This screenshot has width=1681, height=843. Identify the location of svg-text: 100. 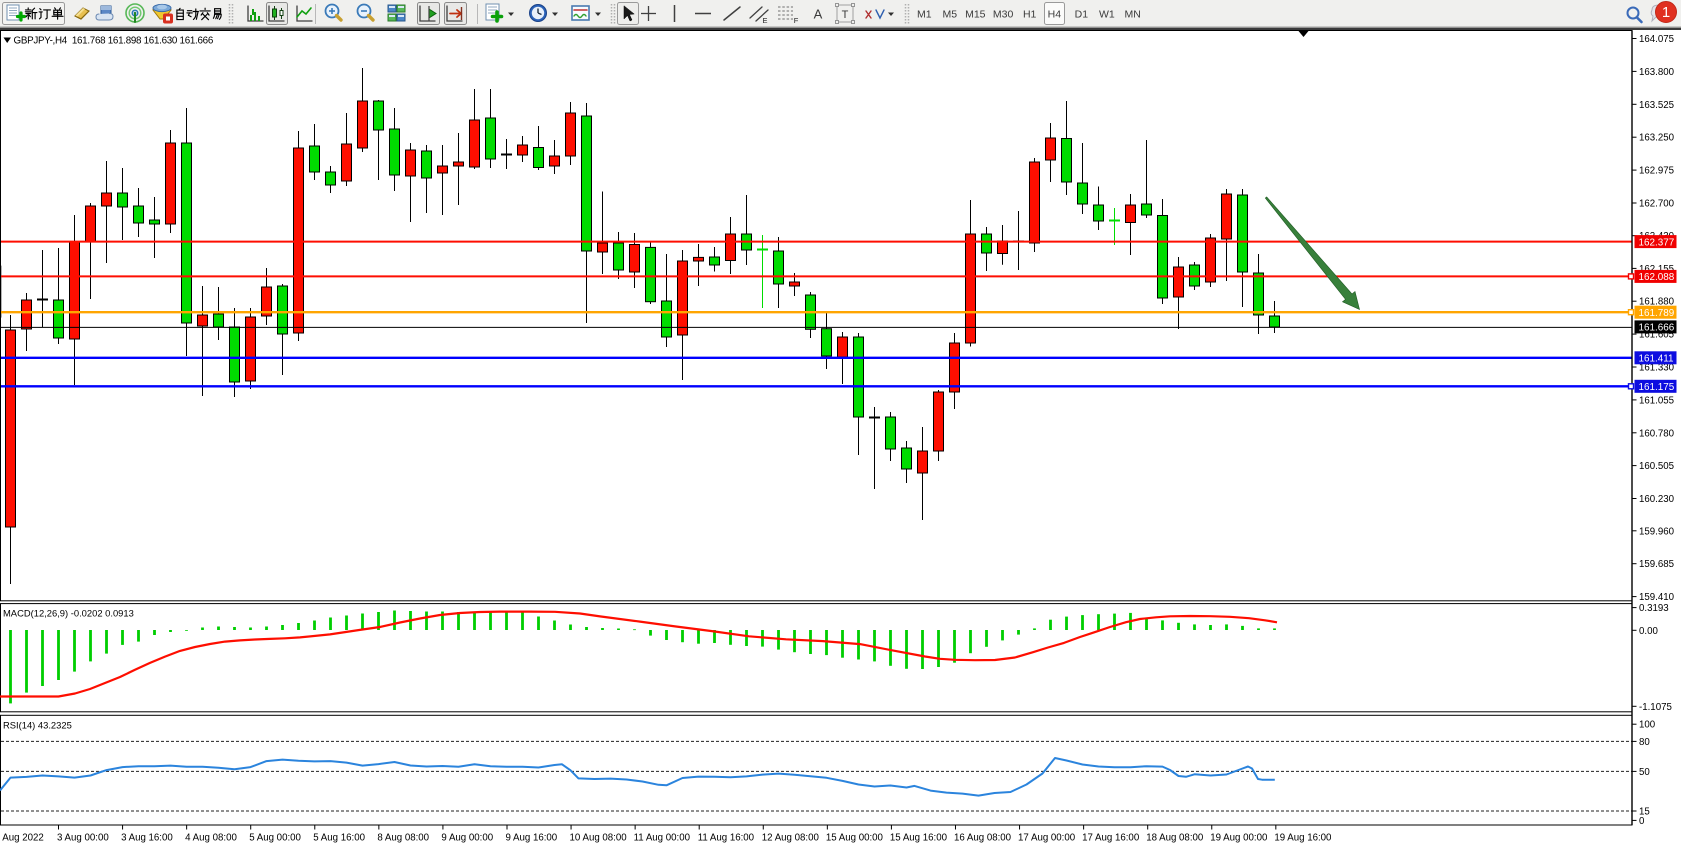
(1647, 725).